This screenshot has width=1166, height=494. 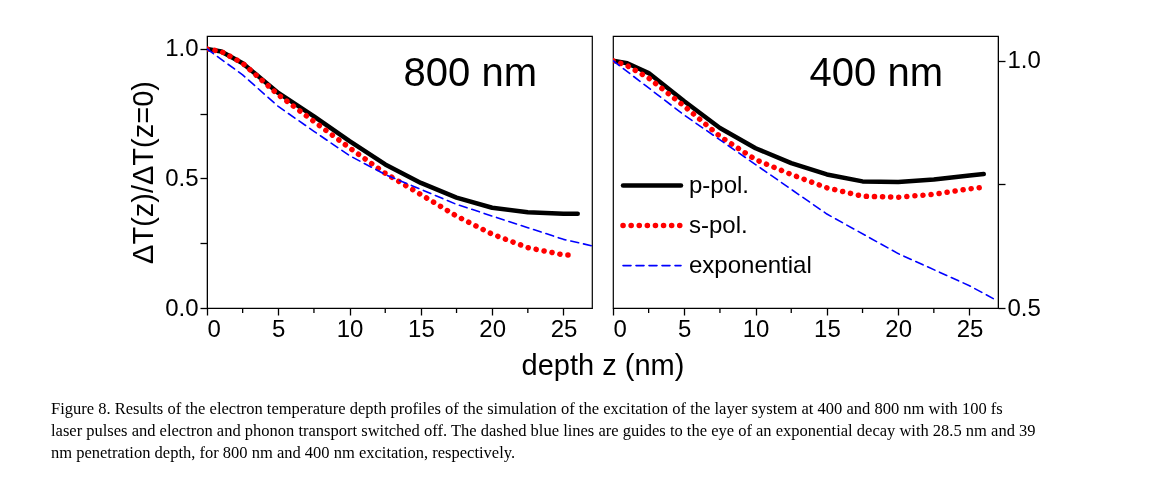 What do you see at coordinates (470, 72) in the screenshot?
I see `chart-title: 800 nm` at bounding box center [470, 72].